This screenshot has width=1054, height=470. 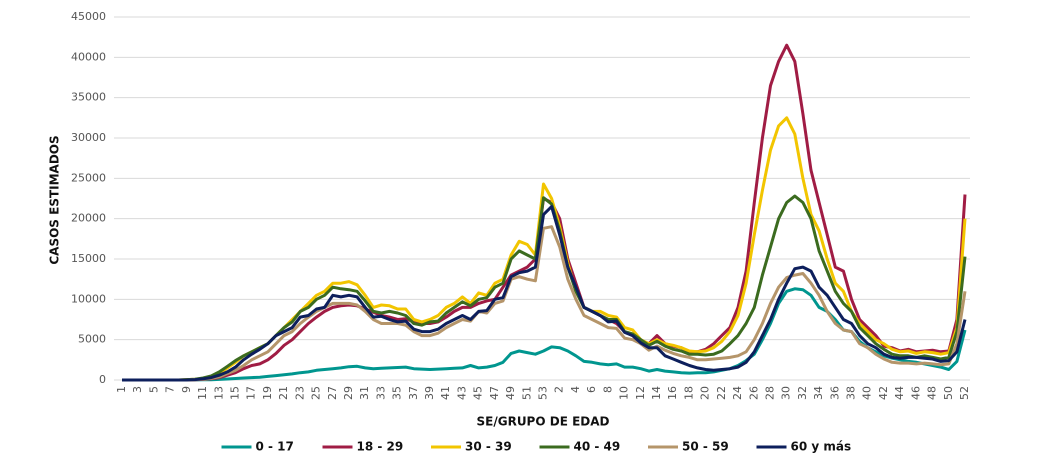 What do you see at coordinates (640, 393) in the screenshot?
I see `x-tick-label: 12` at bounding box center [640, 393].